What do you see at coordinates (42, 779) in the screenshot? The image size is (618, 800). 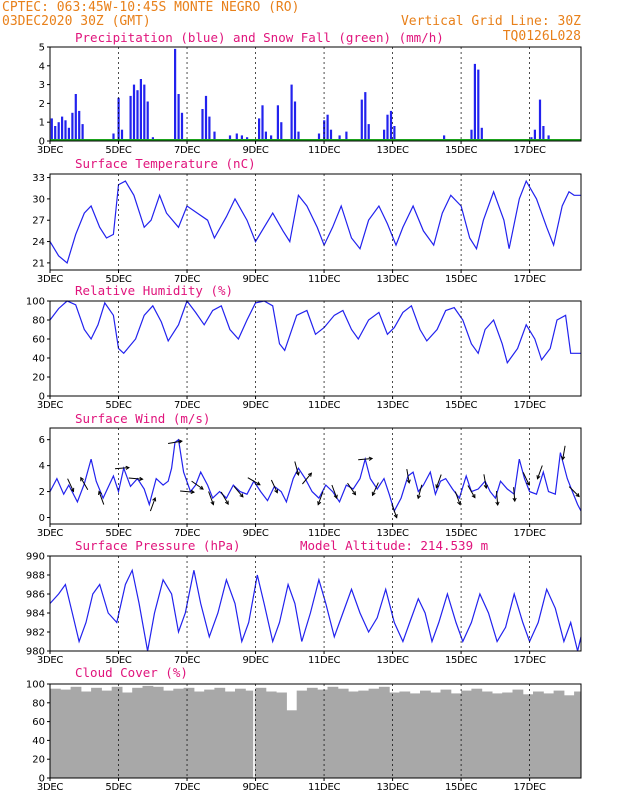 I see `y-tick-label: 0` at bounding box center [42, 779].